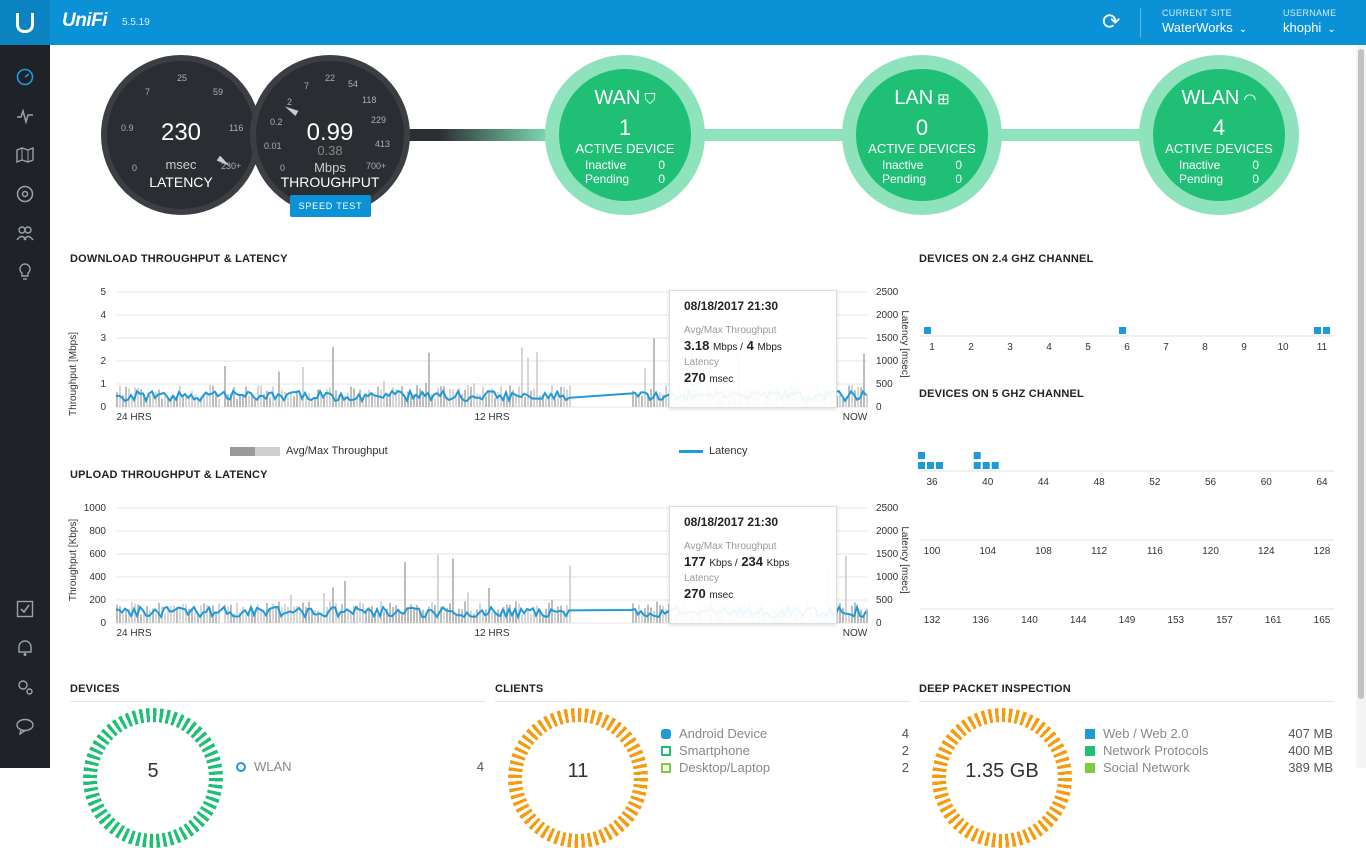 The height and width of the screenshot is (848, 1366). Describe the element at coordinates (353, 84) in the screenshot. I see `tick-label: 54` at that location.